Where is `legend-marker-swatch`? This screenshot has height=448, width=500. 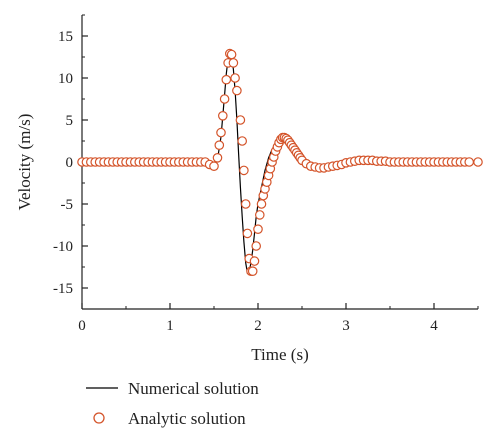
legend-marker-swatch is located at coordinates (99, 418).